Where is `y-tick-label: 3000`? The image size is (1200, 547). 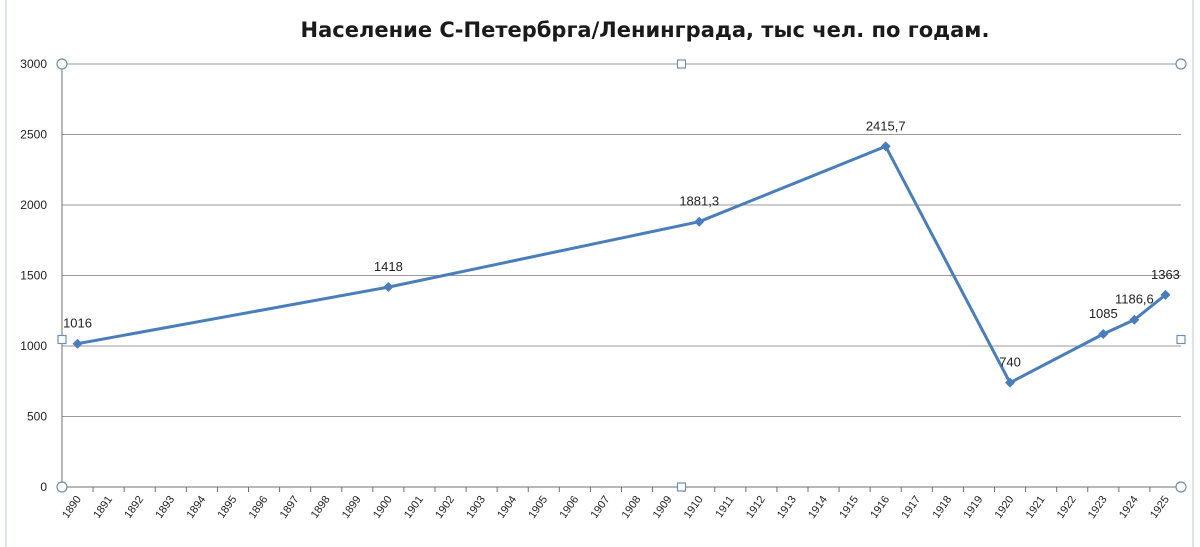 y-tick-label: 3000 is located at coordinates (33, 64).